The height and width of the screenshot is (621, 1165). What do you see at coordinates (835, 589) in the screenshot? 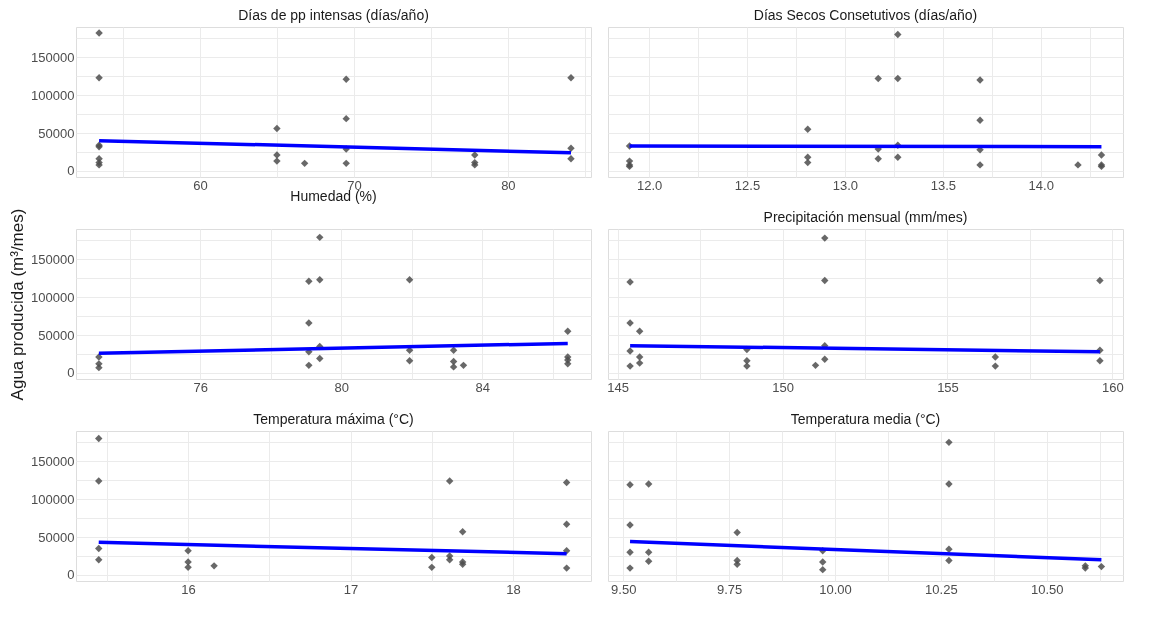
I see `x-tick-label: 10.00` at bounding box center [835, 589].